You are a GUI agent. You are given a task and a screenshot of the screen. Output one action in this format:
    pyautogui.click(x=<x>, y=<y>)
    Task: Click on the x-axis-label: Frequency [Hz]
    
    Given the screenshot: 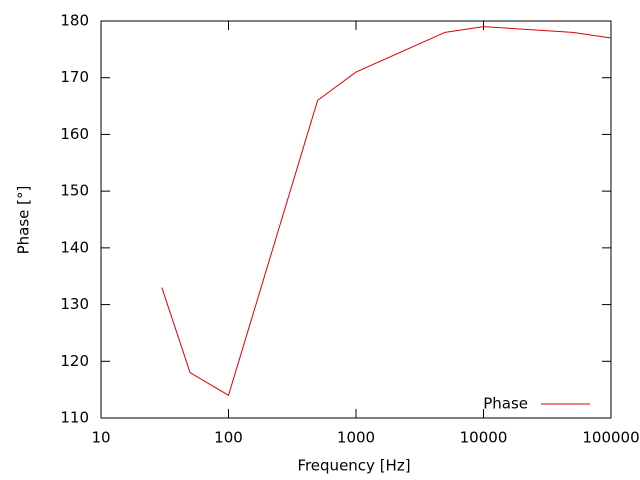 What is the action you would take?
    pyautogui.click(x=353, y=466)
    